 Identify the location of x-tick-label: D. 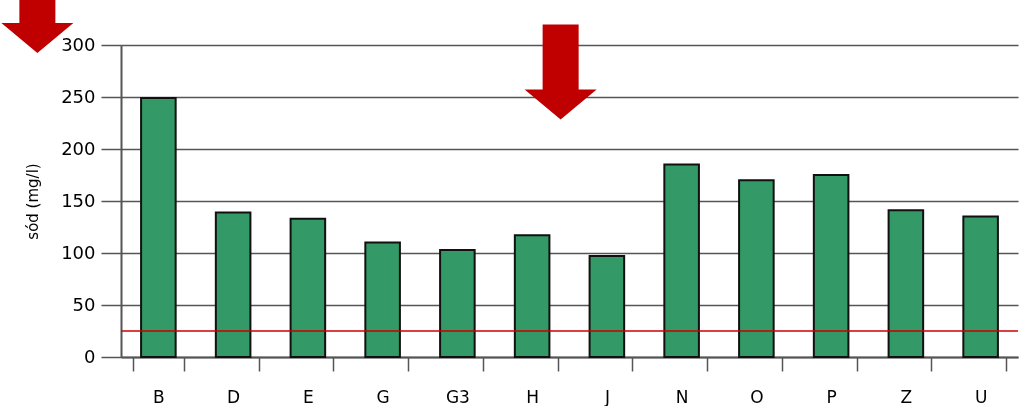
(234, 396).